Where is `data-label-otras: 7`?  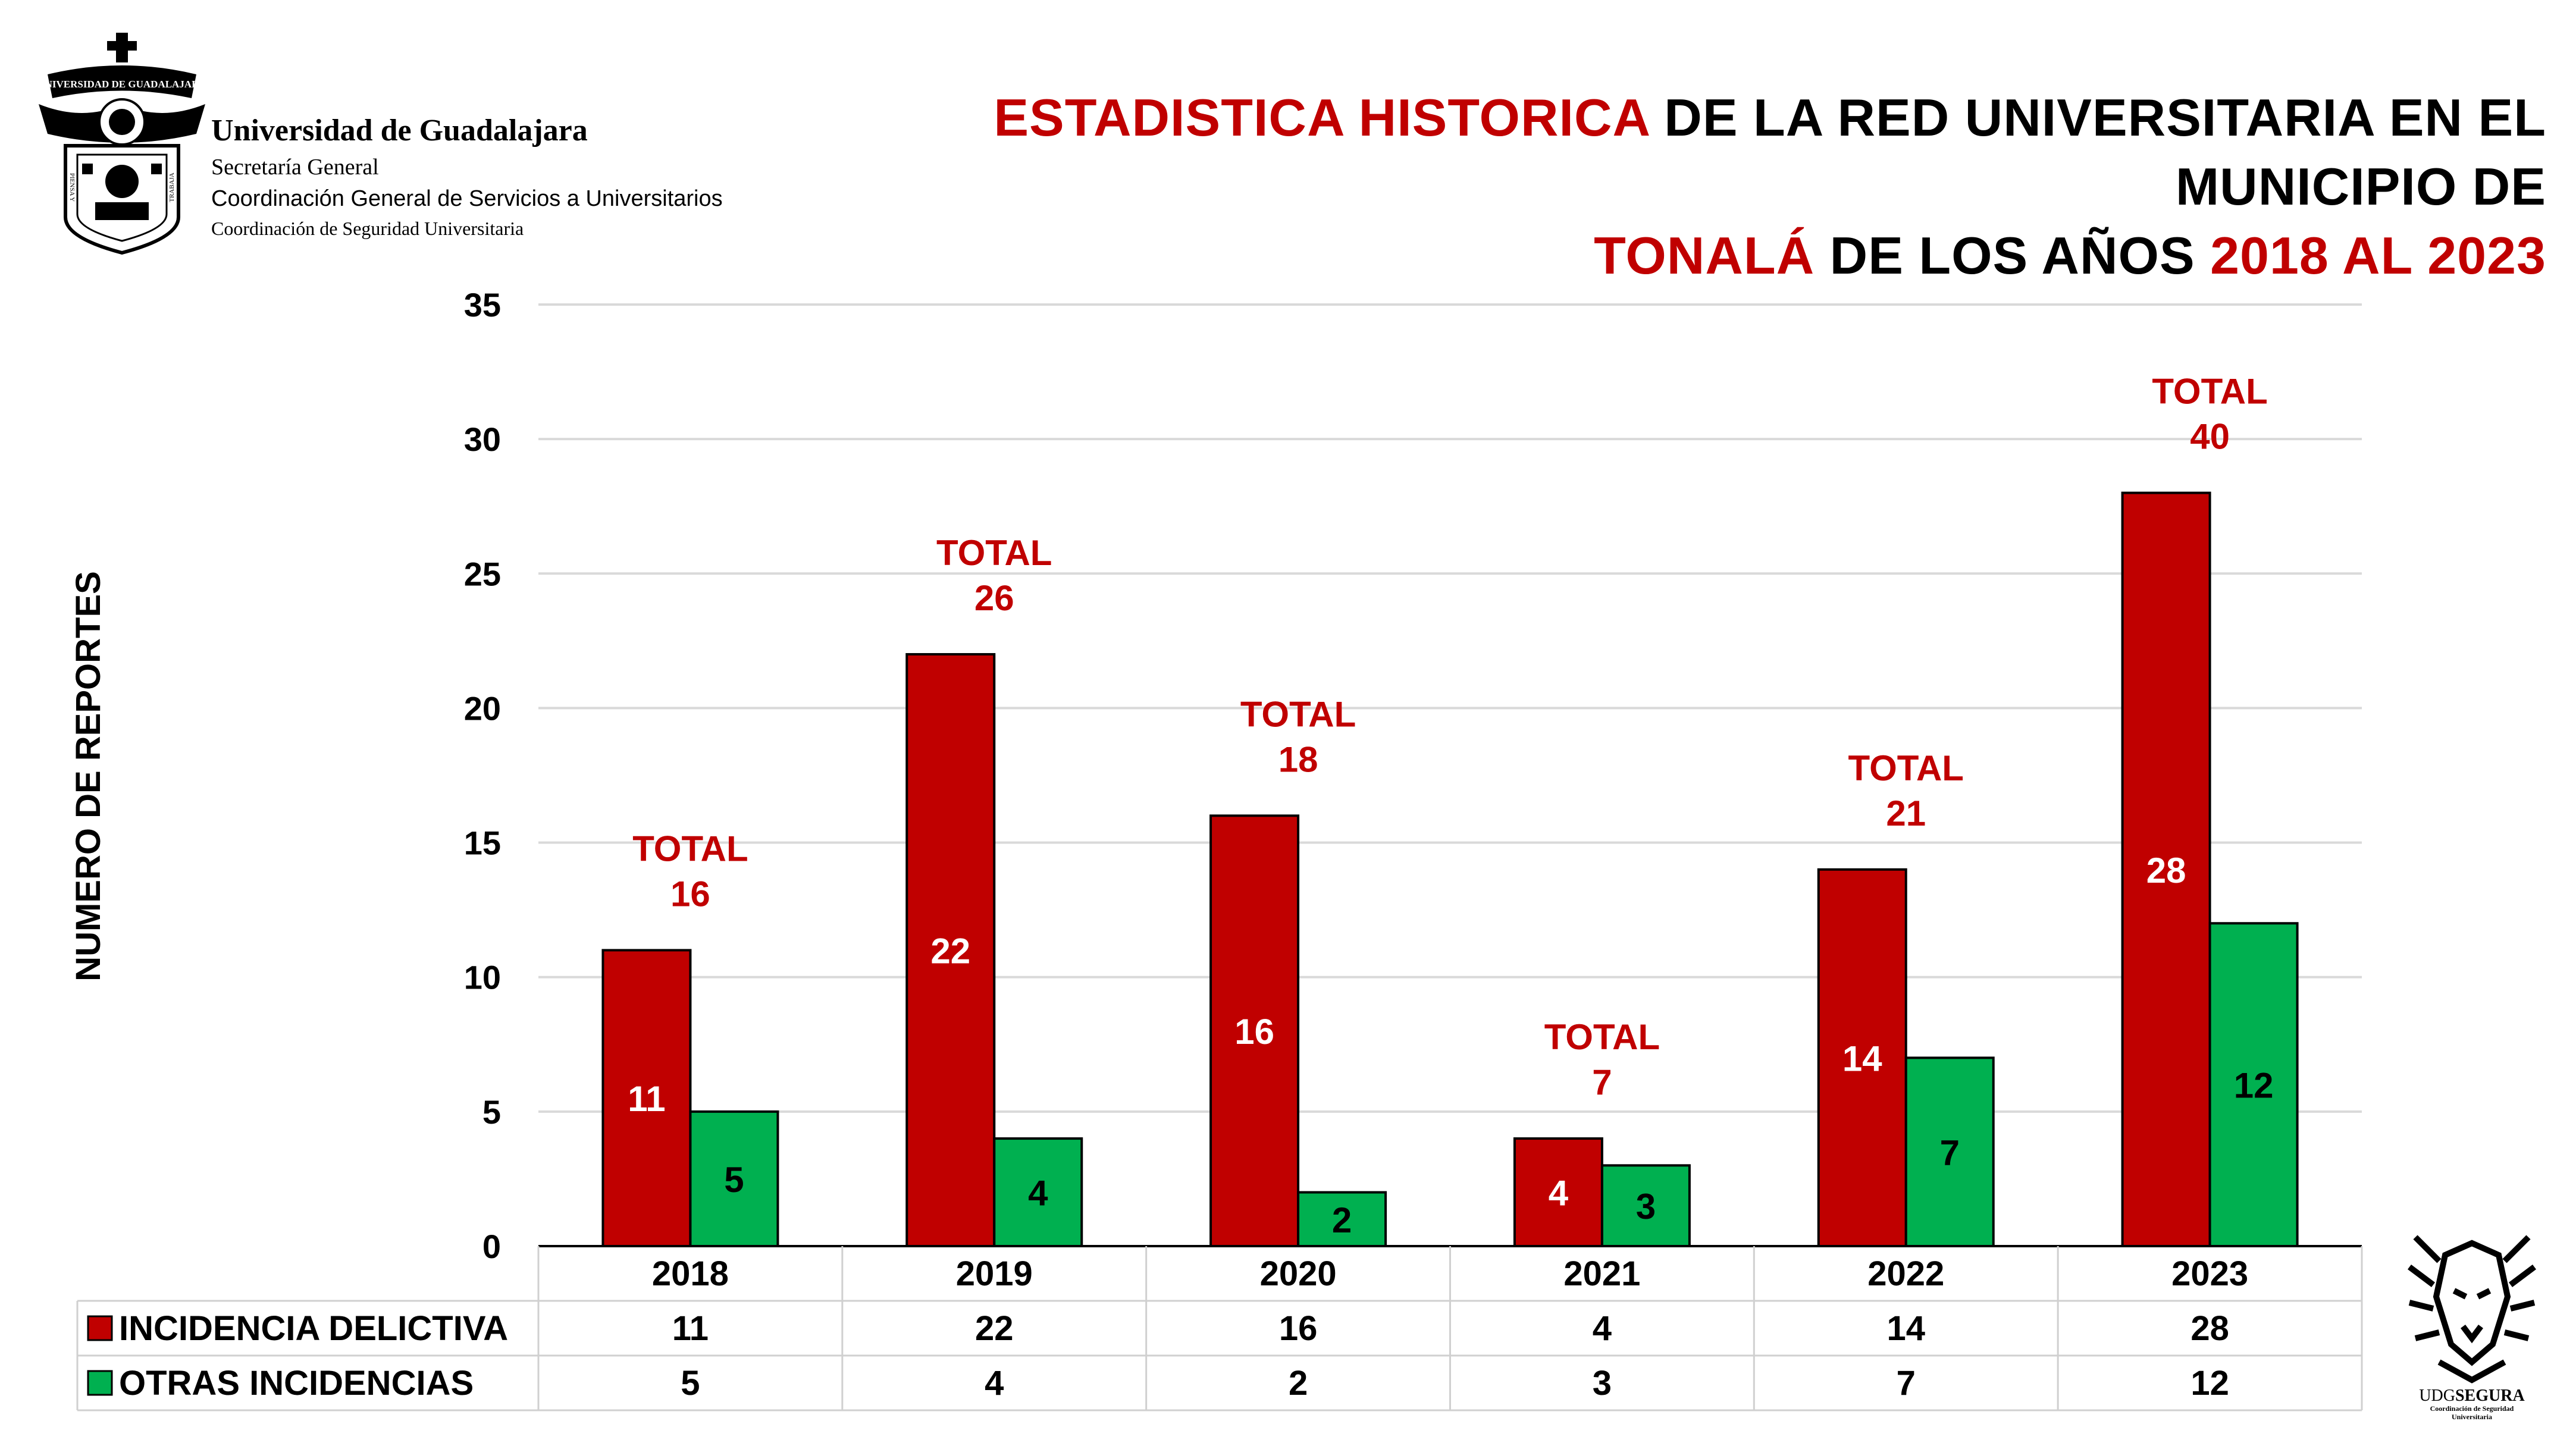
data-label-otras: 7 is located at coordinates (1950, 1153).